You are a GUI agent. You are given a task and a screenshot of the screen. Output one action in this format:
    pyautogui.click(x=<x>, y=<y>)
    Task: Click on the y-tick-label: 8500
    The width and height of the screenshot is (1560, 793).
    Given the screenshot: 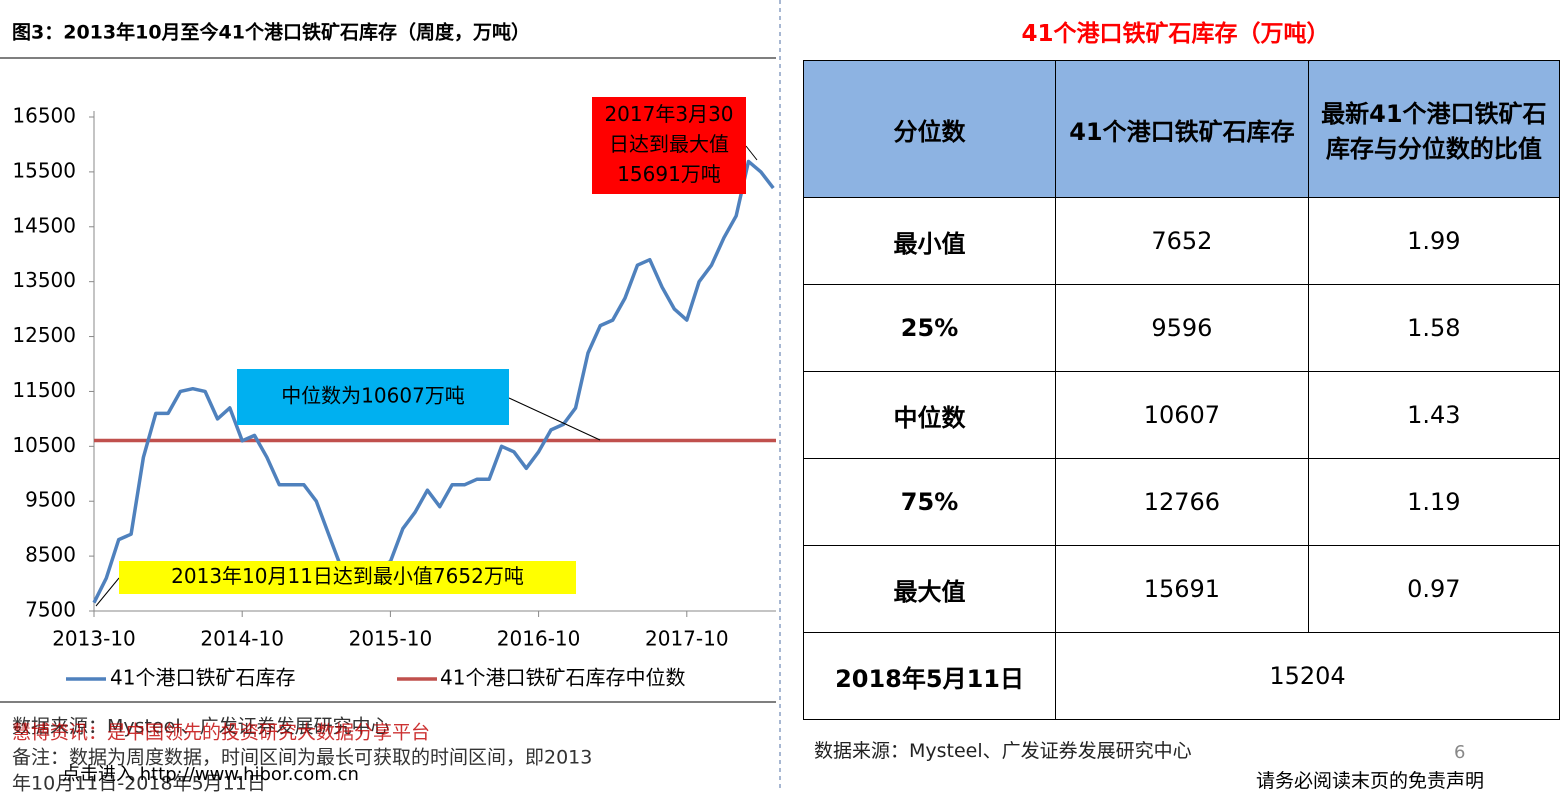 What is the action you would take?
    pyautogui.click(x=50, y=555)
    